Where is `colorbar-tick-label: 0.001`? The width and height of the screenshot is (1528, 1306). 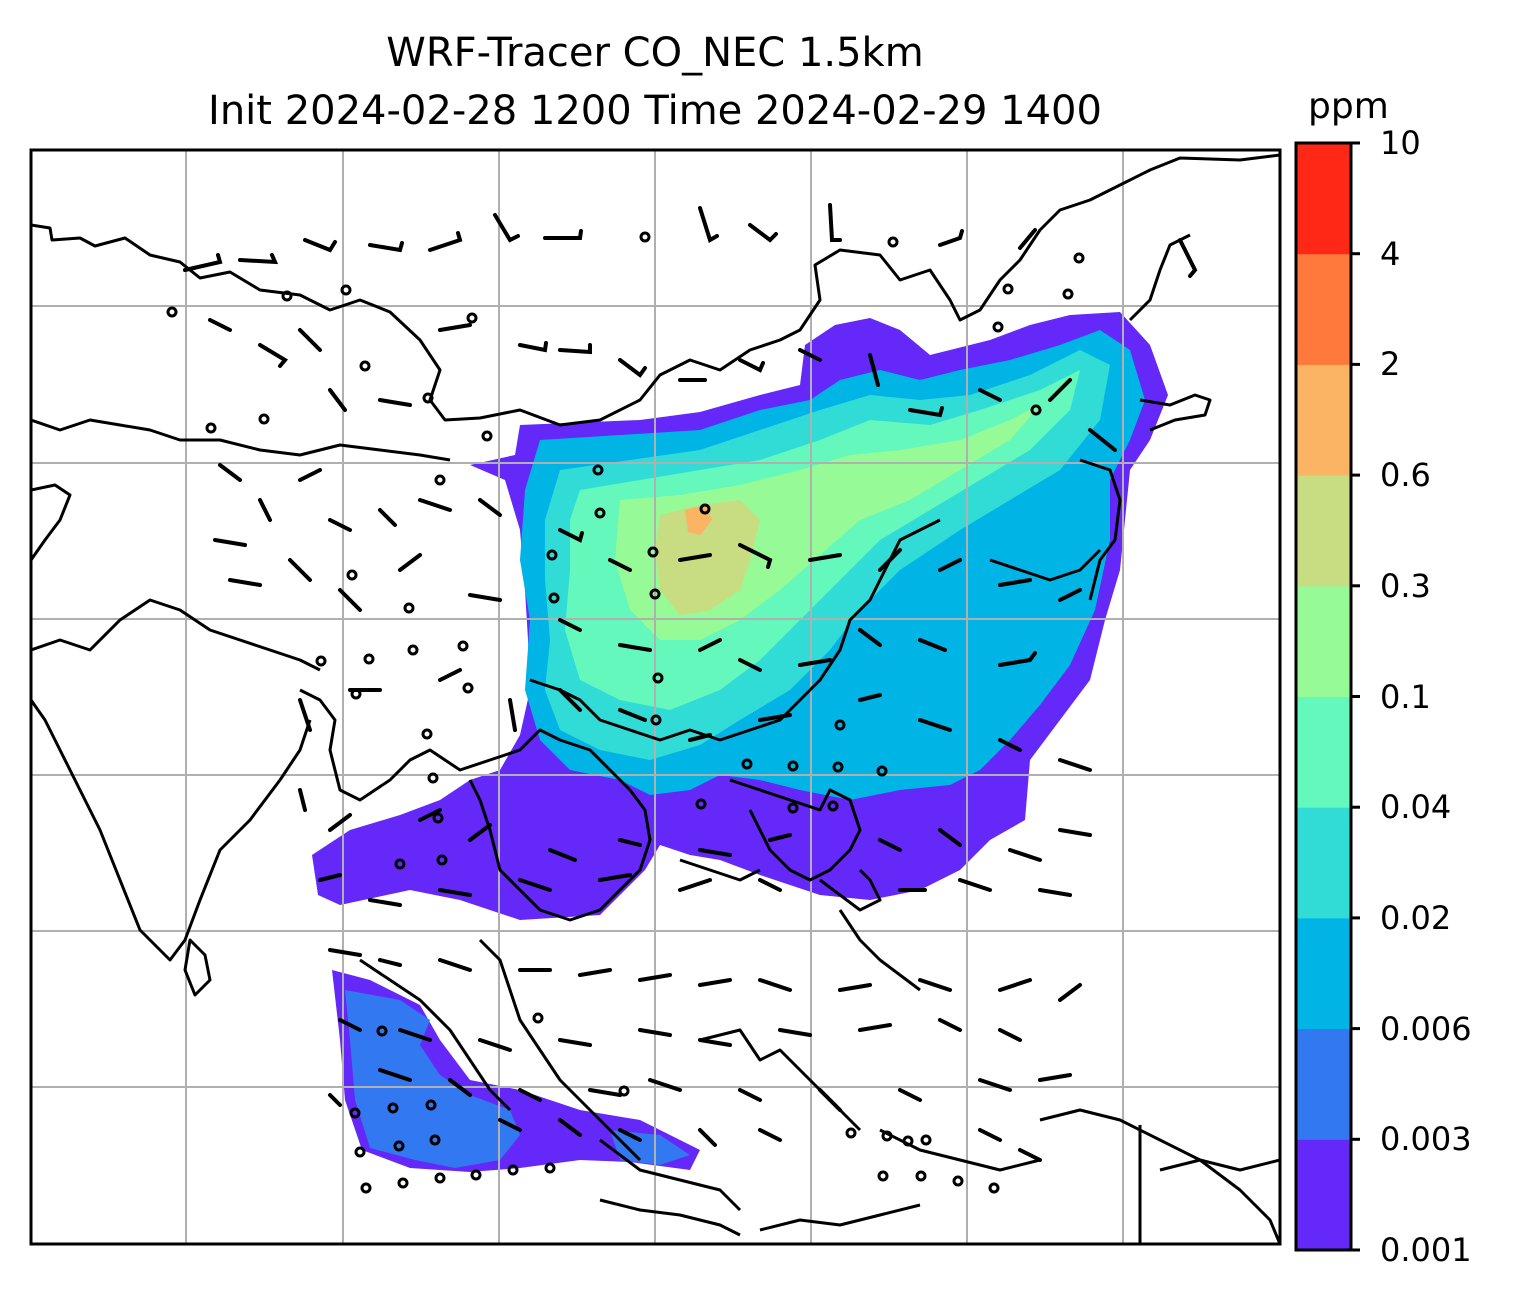
colorbar-tick-label: 0.001 is located at coordinates (1426, 1250).